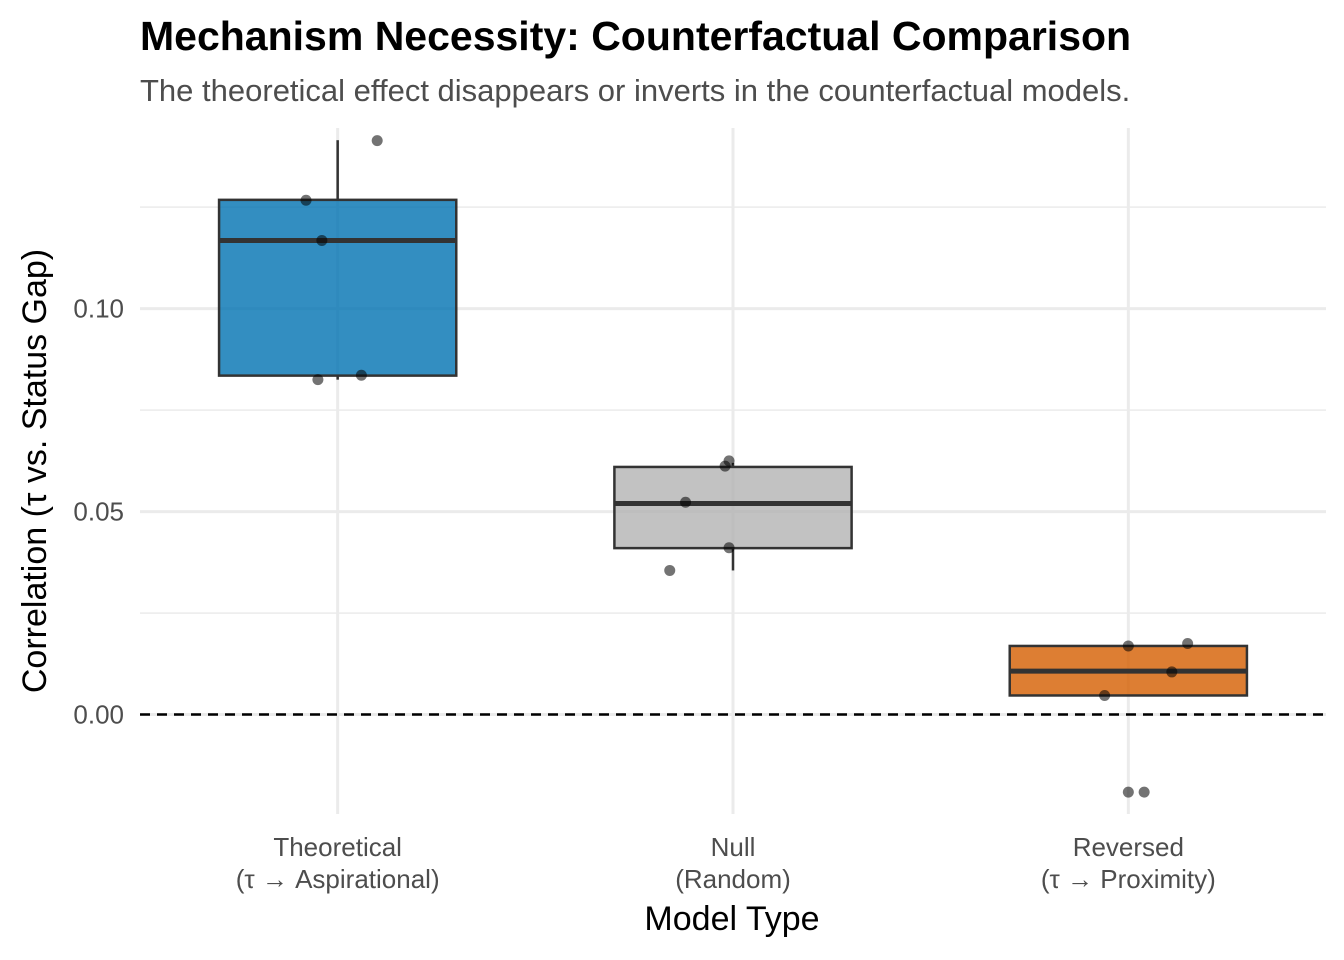  Describe the element at coordinates (338, 879) in the screenshot. I see `x-tick-sublabel: (τ → Aspirational)` at that location.